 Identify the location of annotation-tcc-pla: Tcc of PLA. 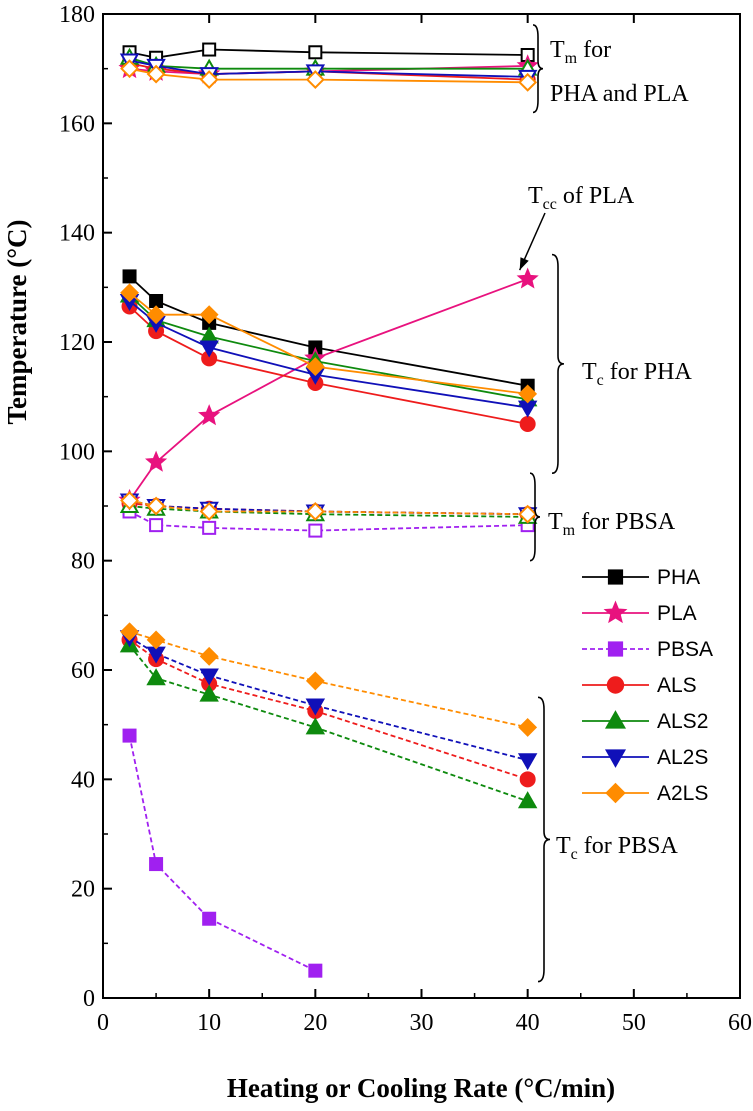
(576, 227).